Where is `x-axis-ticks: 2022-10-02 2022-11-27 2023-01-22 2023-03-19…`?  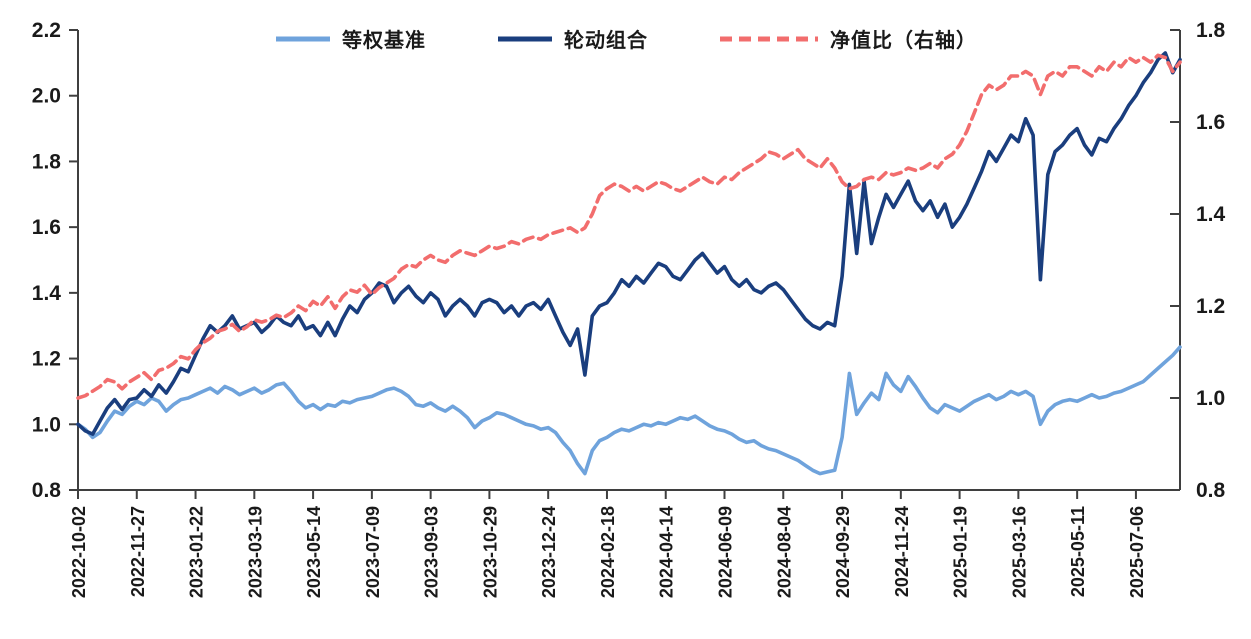 x-axis-ticks: 2022-10-02 2022-11-27 2023-01-22 2023-03-19… is located at coordinates (608, 544).